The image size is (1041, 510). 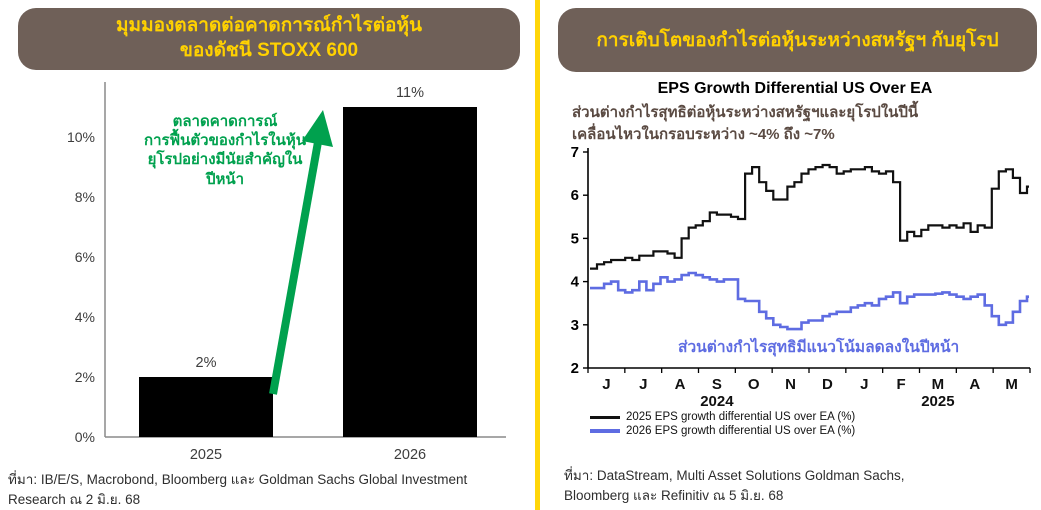 What do you see at coordinates (575, 282) in the screenshot?
I see `line-y-tick-label: 4` at bounding box center [575, 282].